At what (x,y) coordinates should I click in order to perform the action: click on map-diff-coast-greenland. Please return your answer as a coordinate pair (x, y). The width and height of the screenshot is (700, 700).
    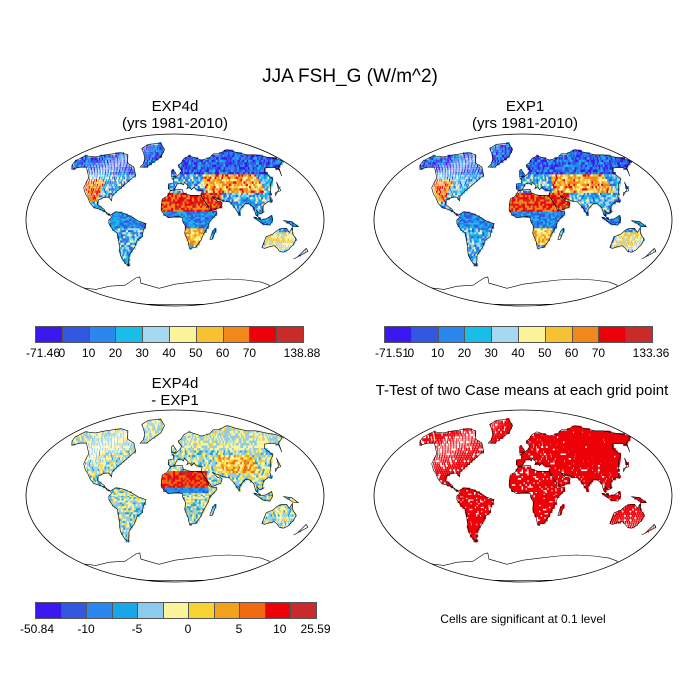
    Looking at the image, I should click on (152, 431).